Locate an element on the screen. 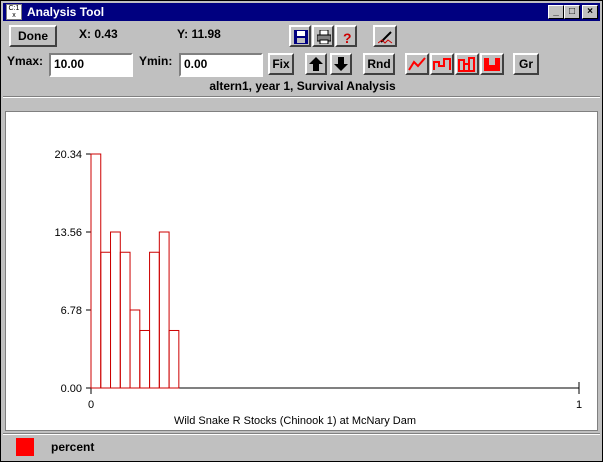  arrow-up-icon is located at coordinates (316, 64).